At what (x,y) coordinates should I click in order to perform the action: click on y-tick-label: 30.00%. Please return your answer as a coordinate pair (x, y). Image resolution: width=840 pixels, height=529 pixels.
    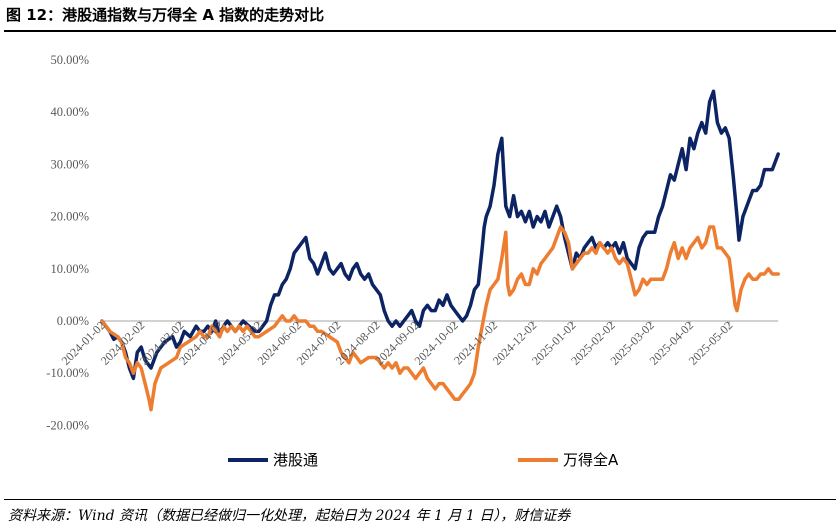
    Looking at the image, I should click on (69, 164).